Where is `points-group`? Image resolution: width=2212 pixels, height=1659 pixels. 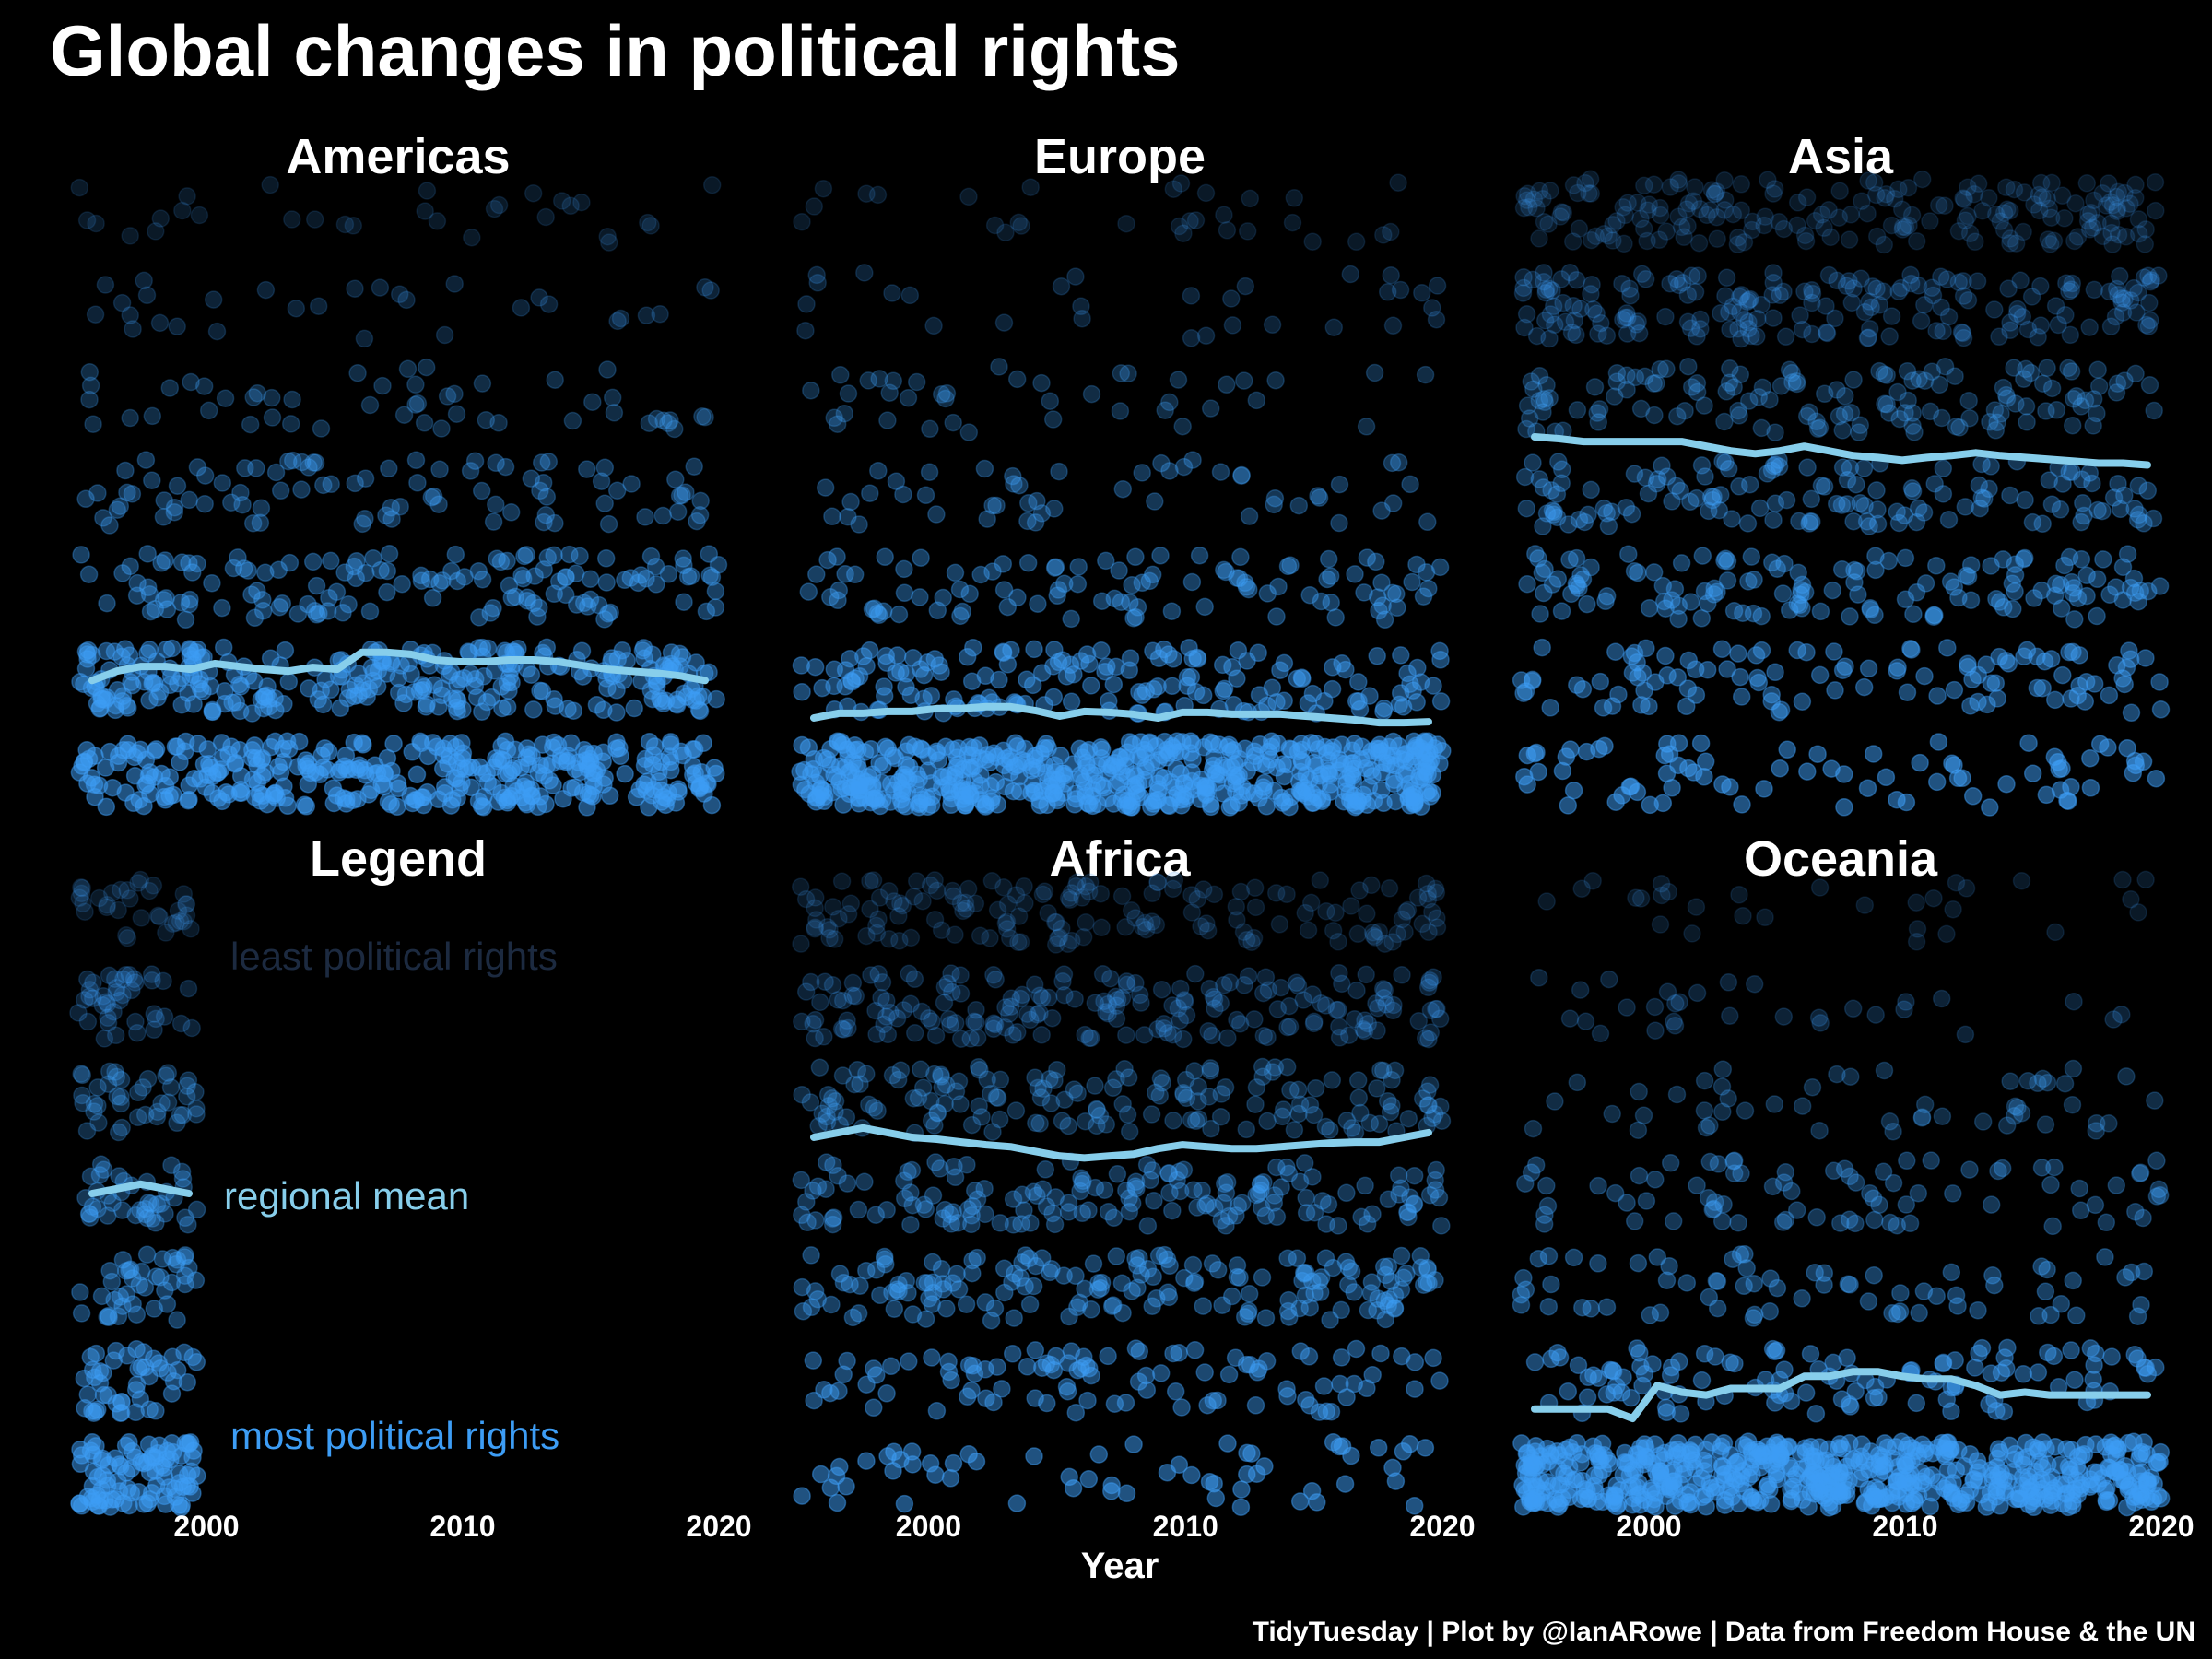 points-group is located at coordinates (399, 496).